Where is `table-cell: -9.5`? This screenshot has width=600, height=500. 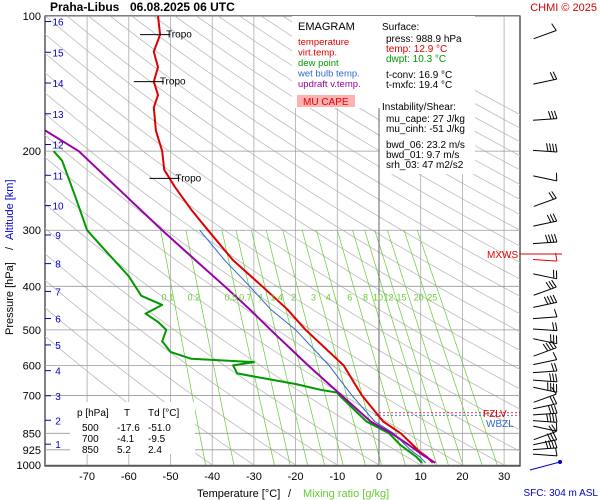
table-cell: -9.5 is located at coordinates (157, 439).